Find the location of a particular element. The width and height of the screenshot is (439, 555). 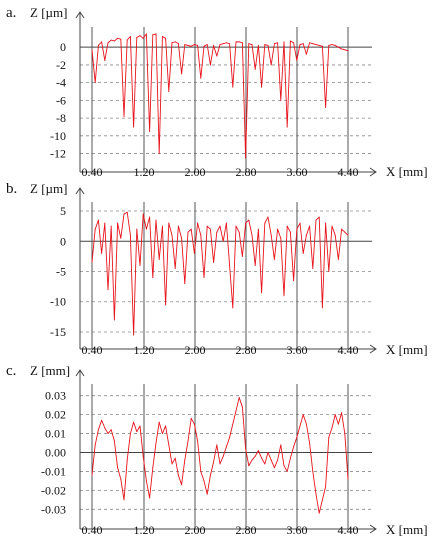

y-axis-arrow is located at coordinates (80, 191).